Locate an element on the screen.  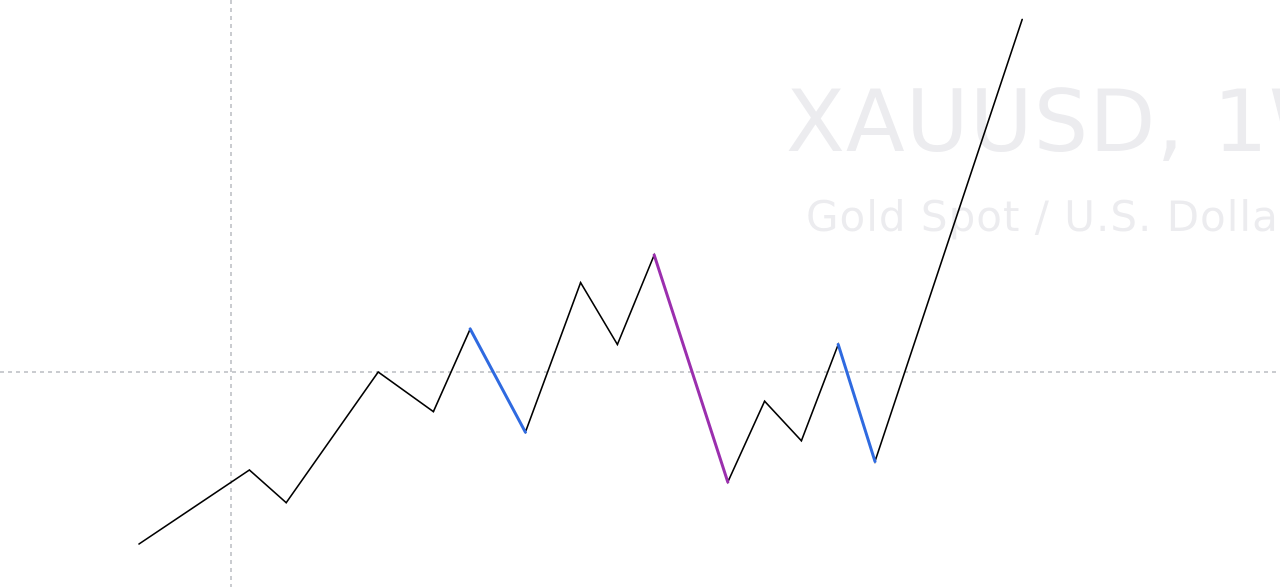
watermark-symbol: XAUUSD, 1W is located at coordinates (1033, 122).